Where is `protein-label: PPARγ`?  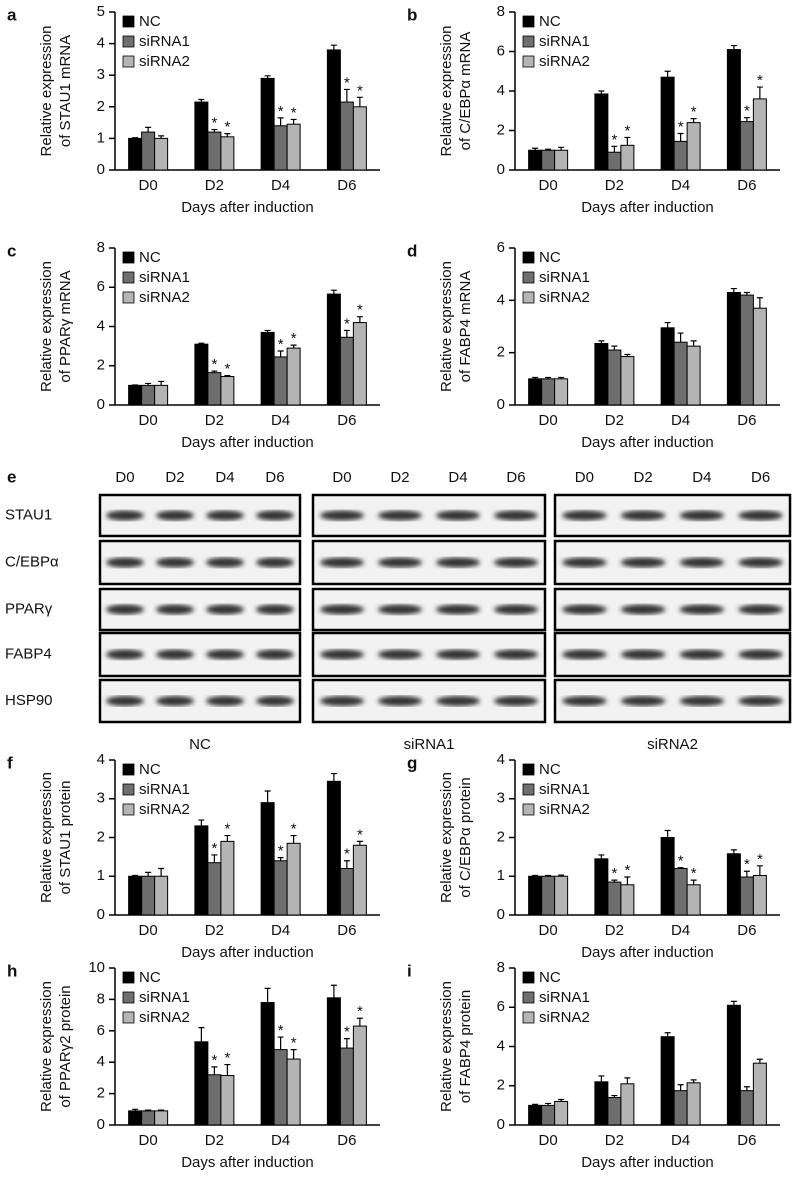 protein-label: PPARγ is located at coordinates (29, 608).